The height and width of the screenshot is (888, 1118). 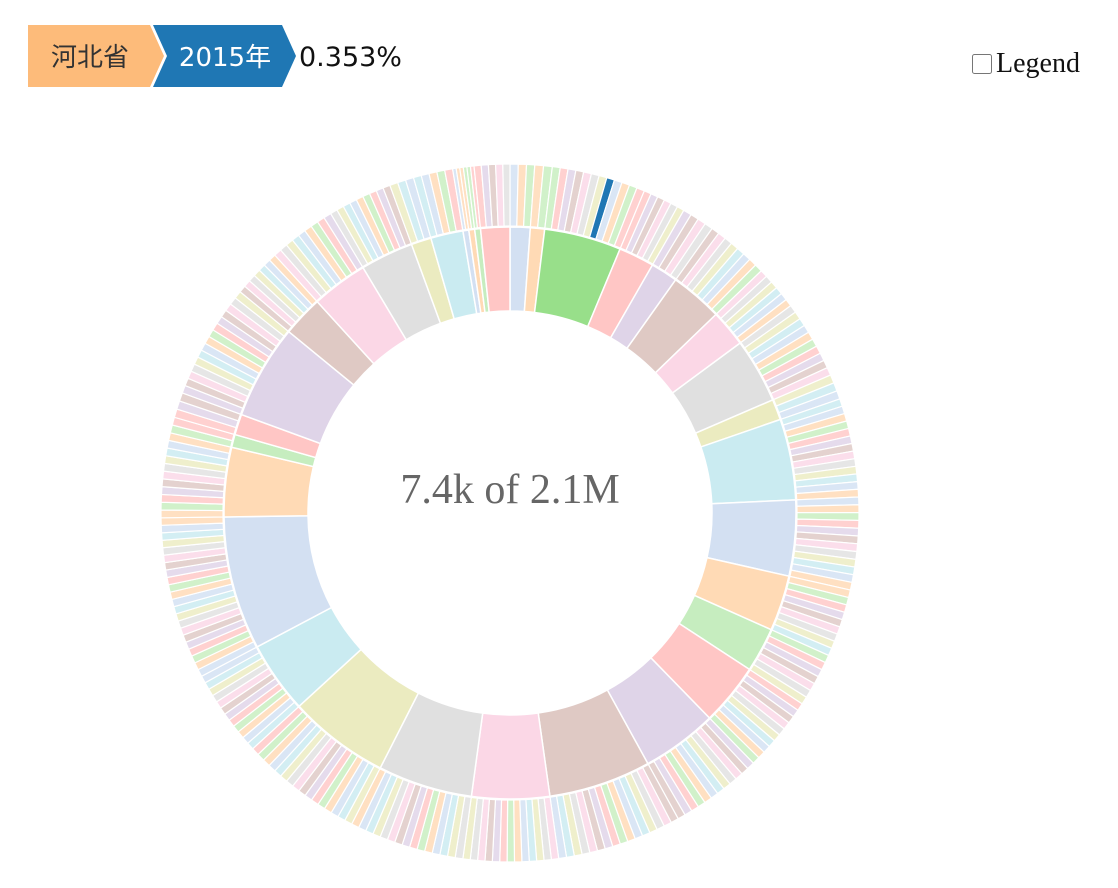 I want to click on breadcrumb-province-shape, so click(x=96, y=56).